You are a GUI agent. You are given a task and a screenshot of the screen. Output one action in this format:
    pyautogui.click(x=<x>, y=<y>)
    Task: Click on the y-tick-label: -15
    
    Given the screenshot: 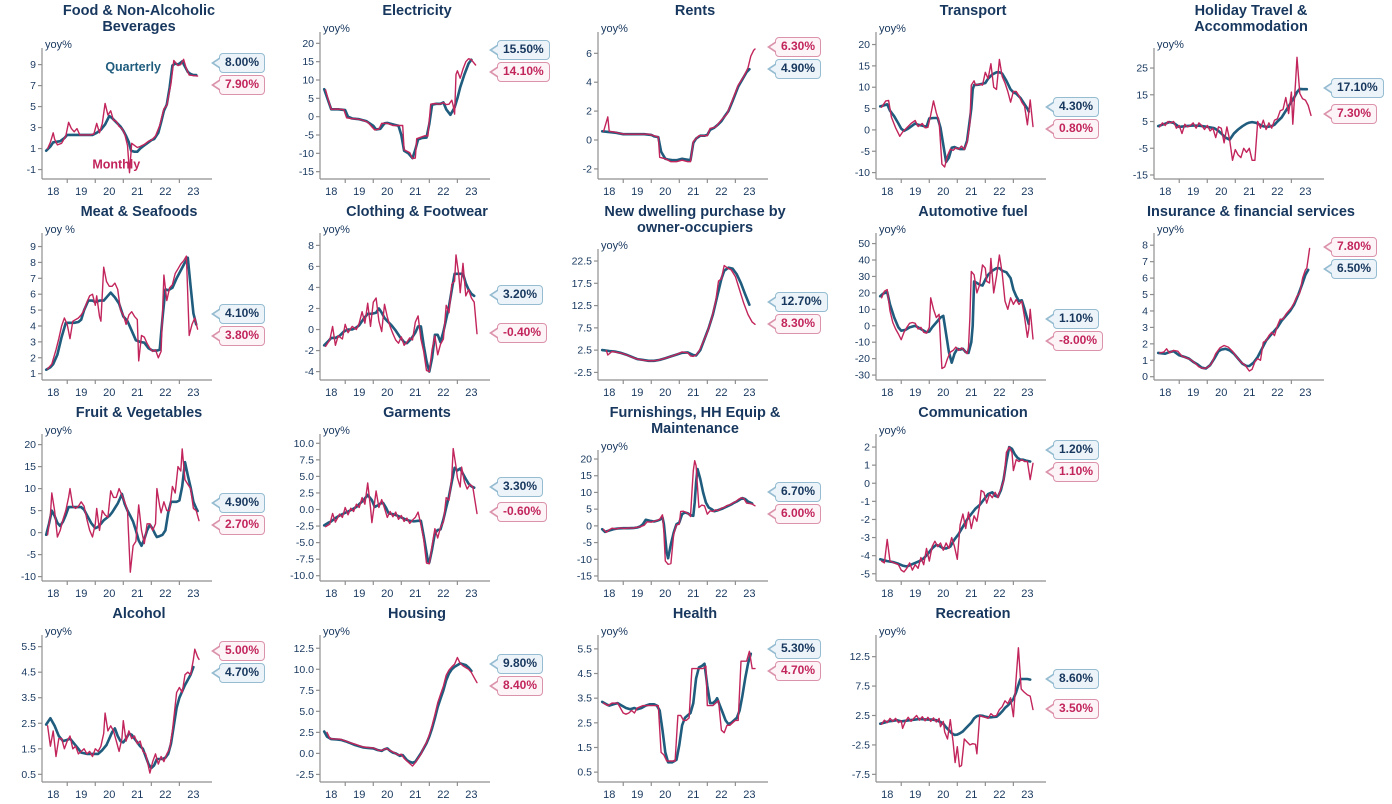 What is the action you would take?
    pyautogui.click(x=584, y=576)
    